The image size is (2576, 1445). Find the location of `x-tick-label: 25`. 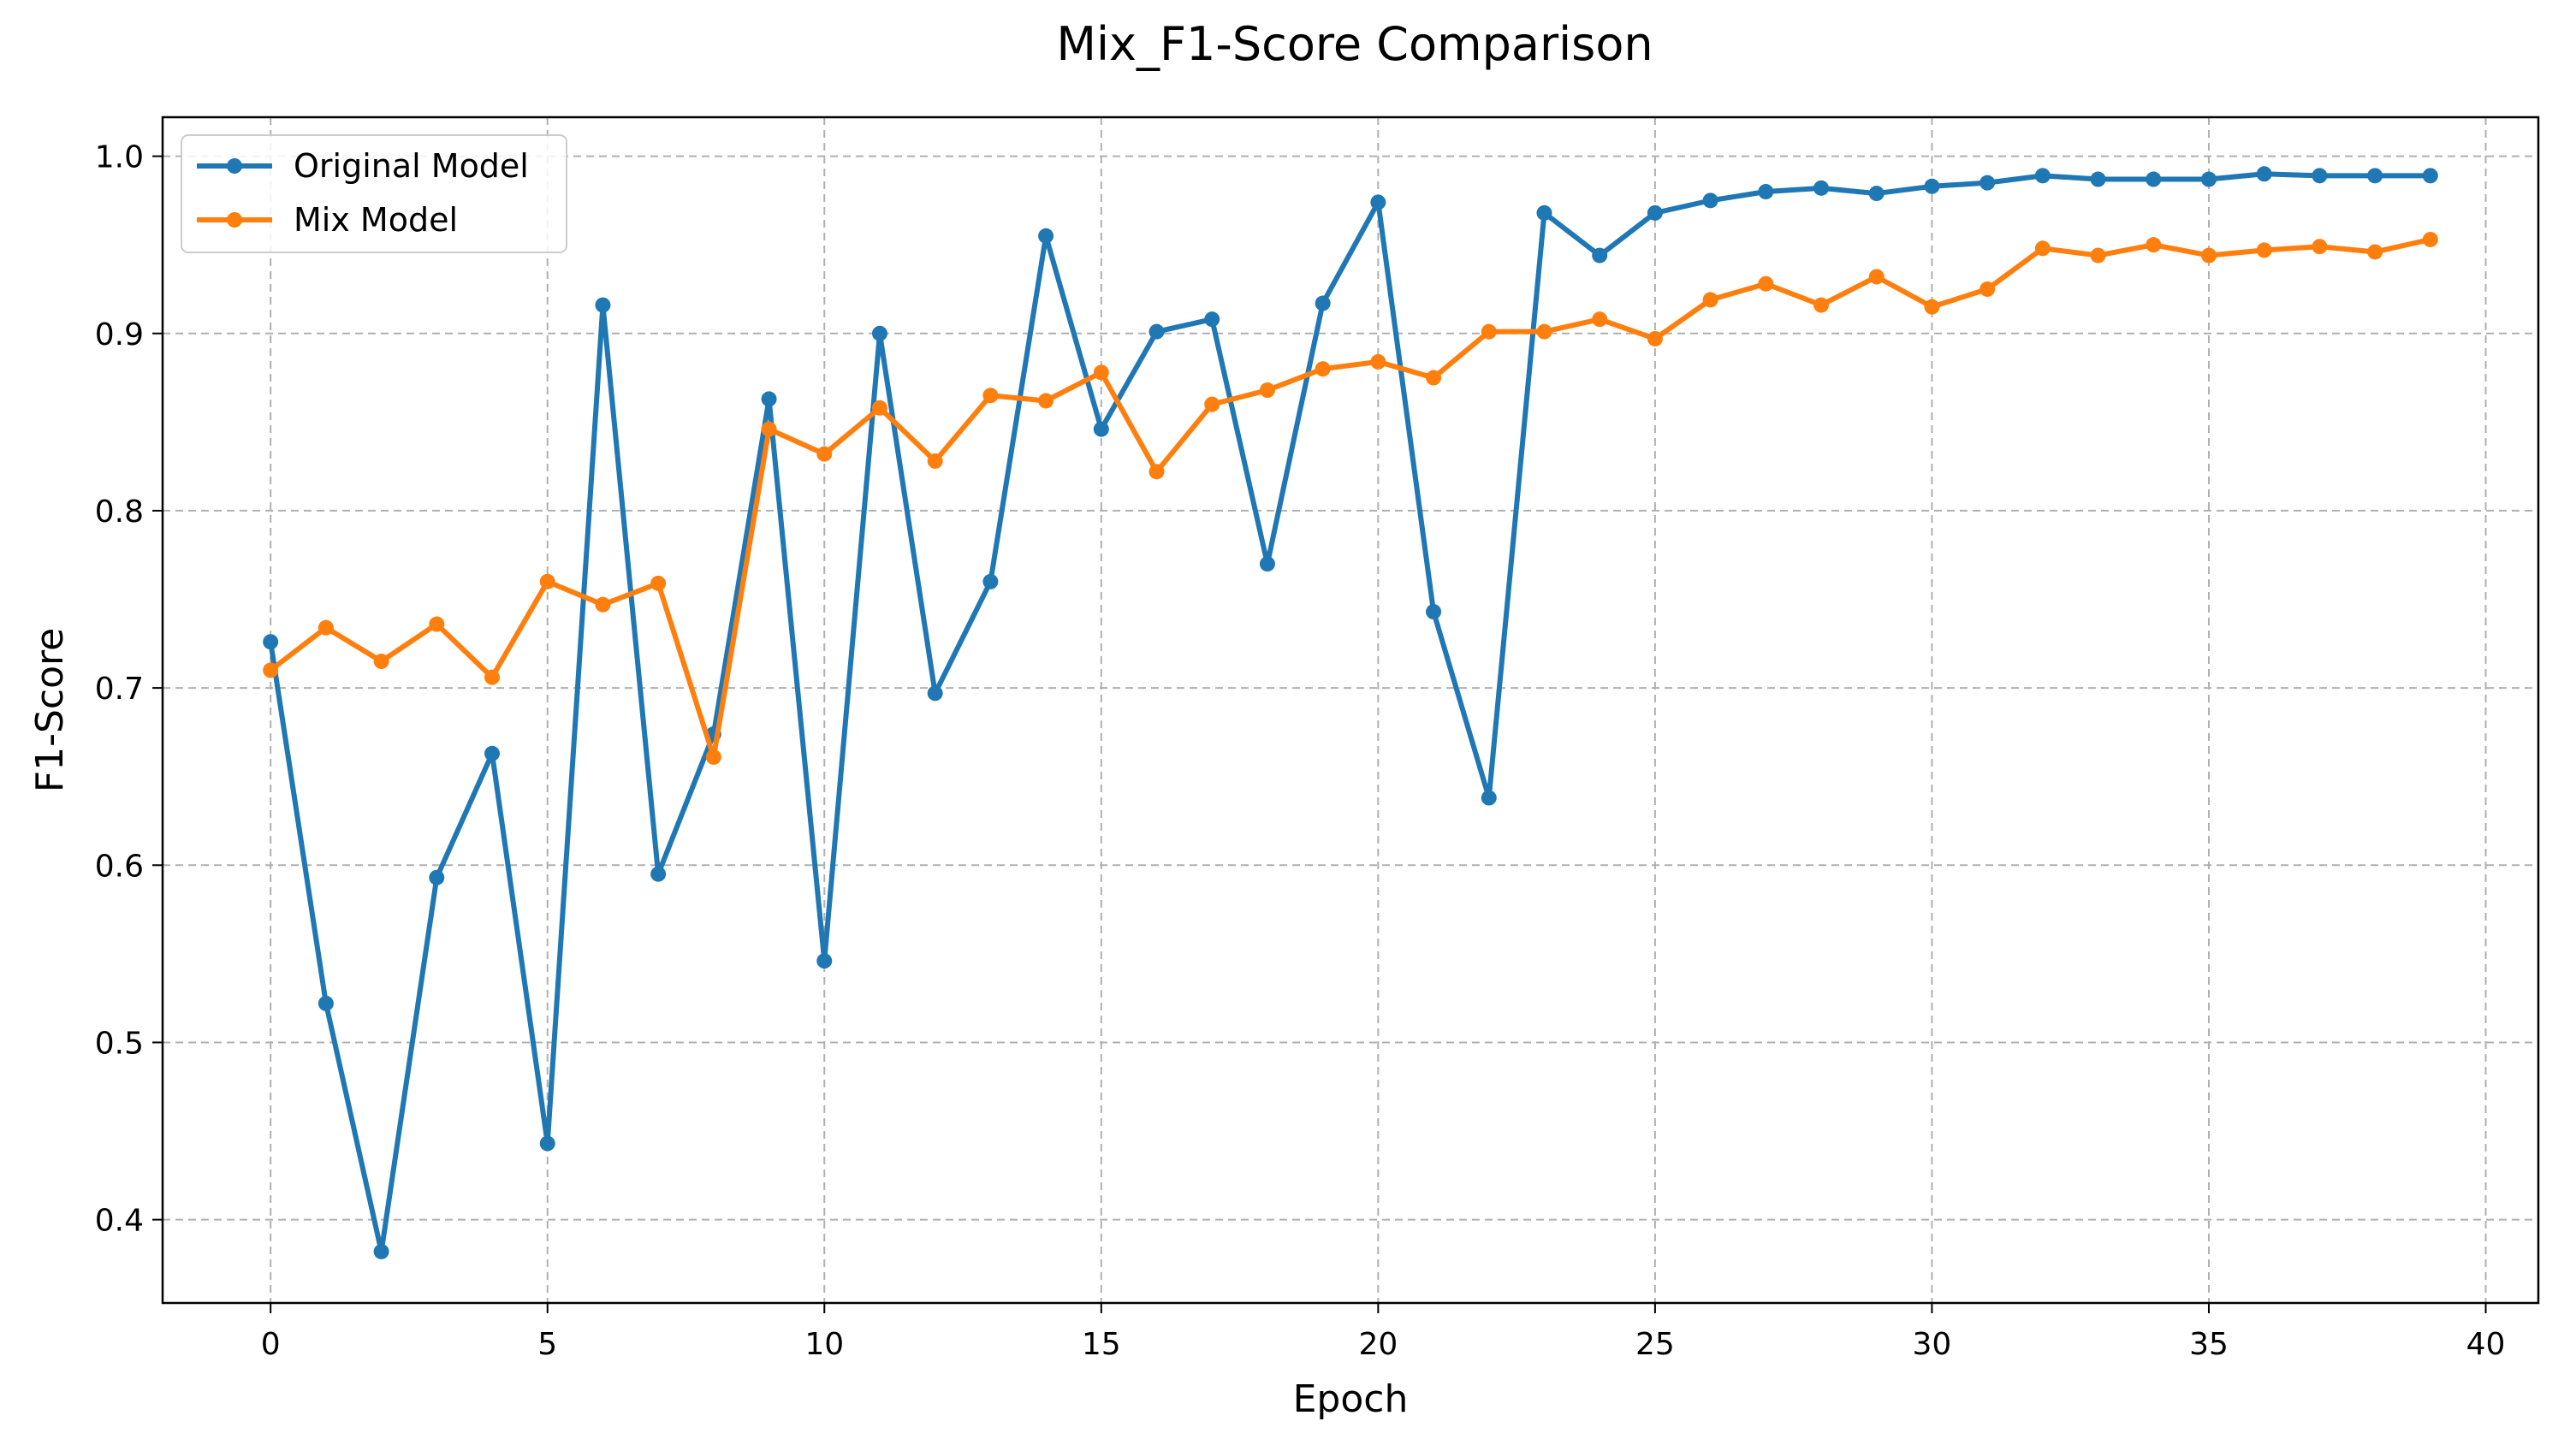

x-tick-label: 25 is located at coordinates (1655, 1344).